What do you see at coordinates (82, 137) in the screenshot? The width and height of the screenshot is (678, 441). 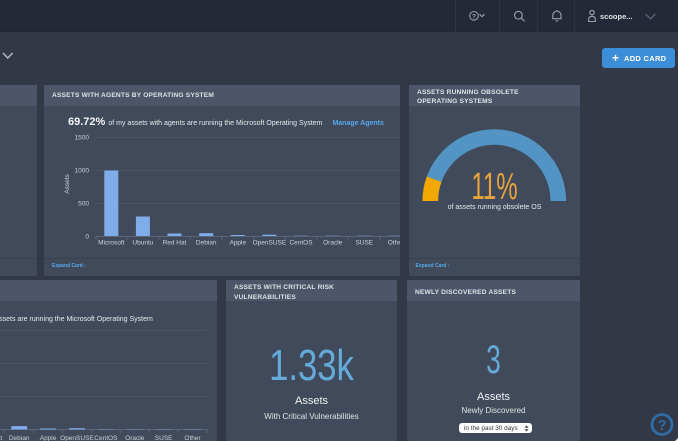 I see `svg-text: 1500` at bounding box center [82, 137].